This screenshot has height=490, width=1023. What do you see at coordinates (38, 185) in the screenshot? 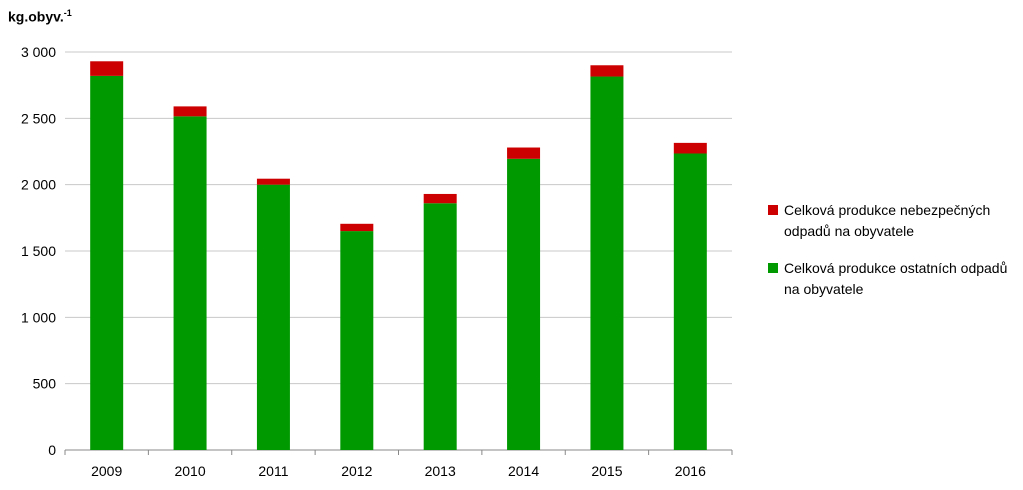
I see `y-tick-label: 2 000` at bounding box center [38, 185].